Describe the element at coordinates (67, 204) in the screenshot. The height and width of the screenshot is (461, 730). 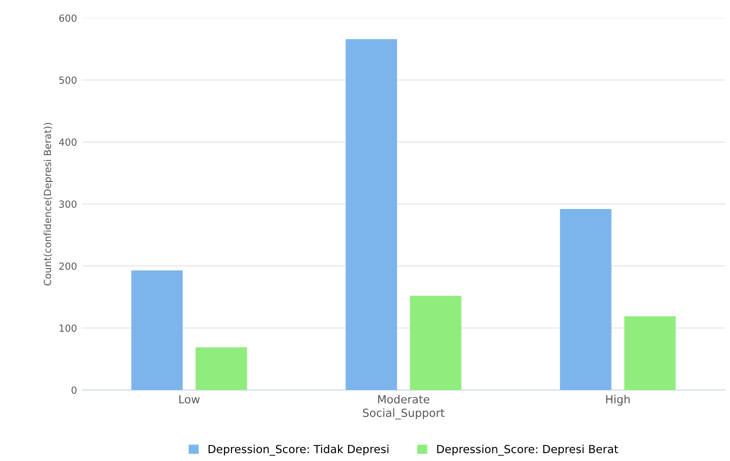
I see `y-tick-label: 300` at that location.